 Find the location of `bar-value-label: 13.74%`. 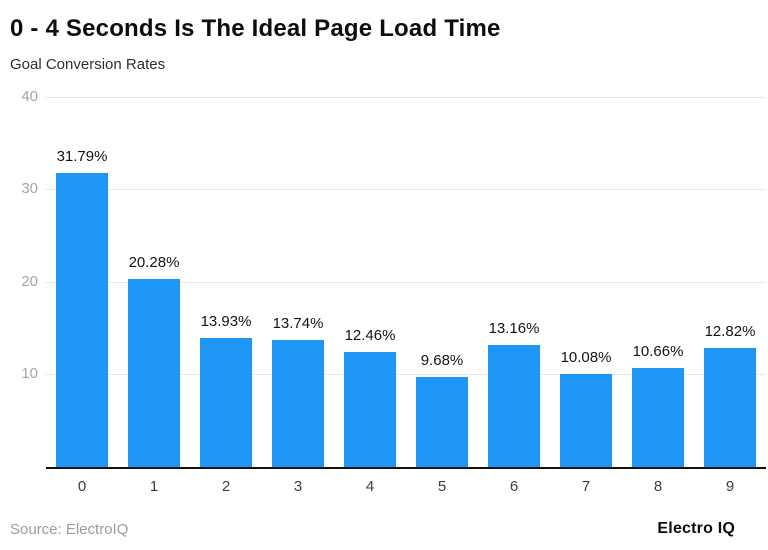

bar-value-label: 13.74% is located at coordinates (298, 323).